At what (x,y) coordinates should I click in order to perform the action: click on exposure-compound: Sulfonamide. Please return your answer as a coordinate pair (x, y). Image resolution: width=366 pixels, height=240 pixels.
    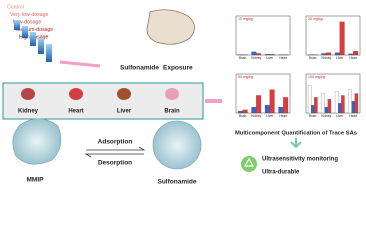
    Looking at the image, I should click on (139, 68).